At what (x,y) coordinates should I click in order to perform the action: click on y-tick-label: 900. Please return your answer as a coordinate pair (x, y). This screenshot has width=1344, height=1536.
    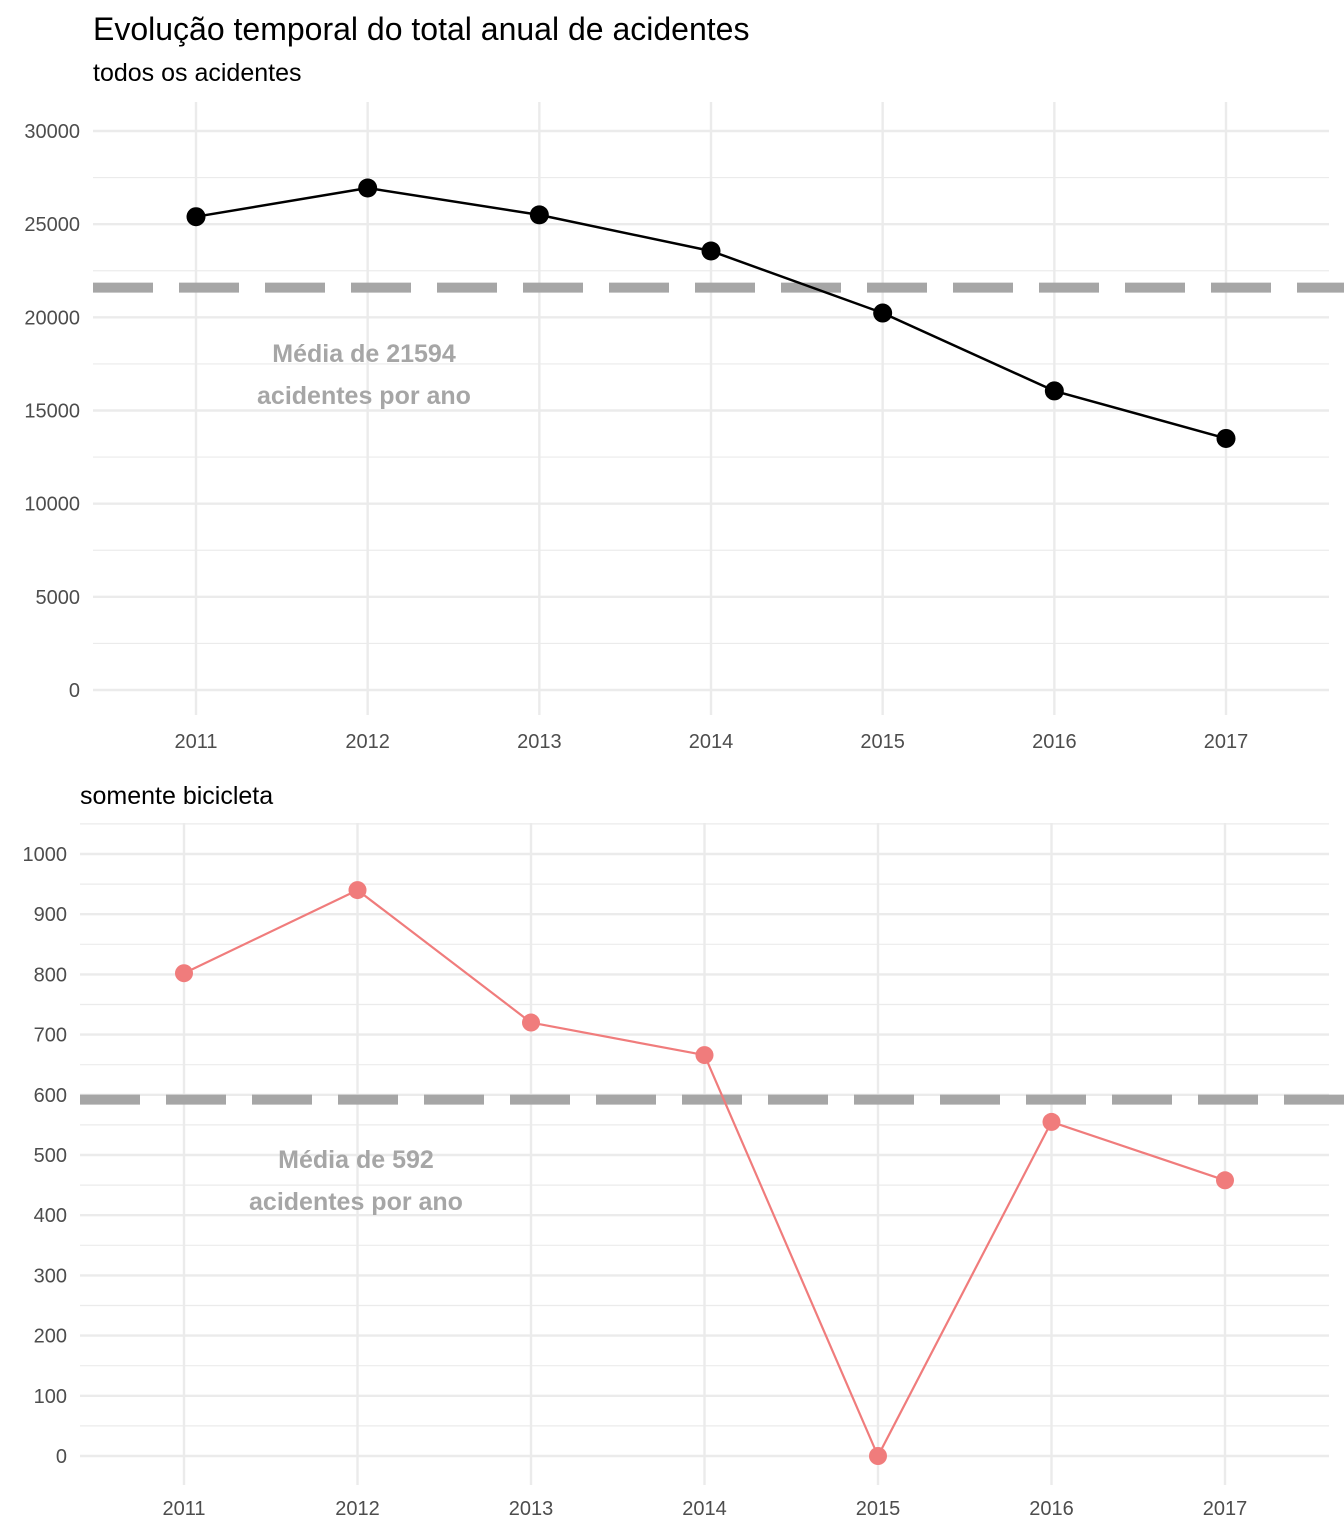
    Looking at the image, I should click on (50, 915).